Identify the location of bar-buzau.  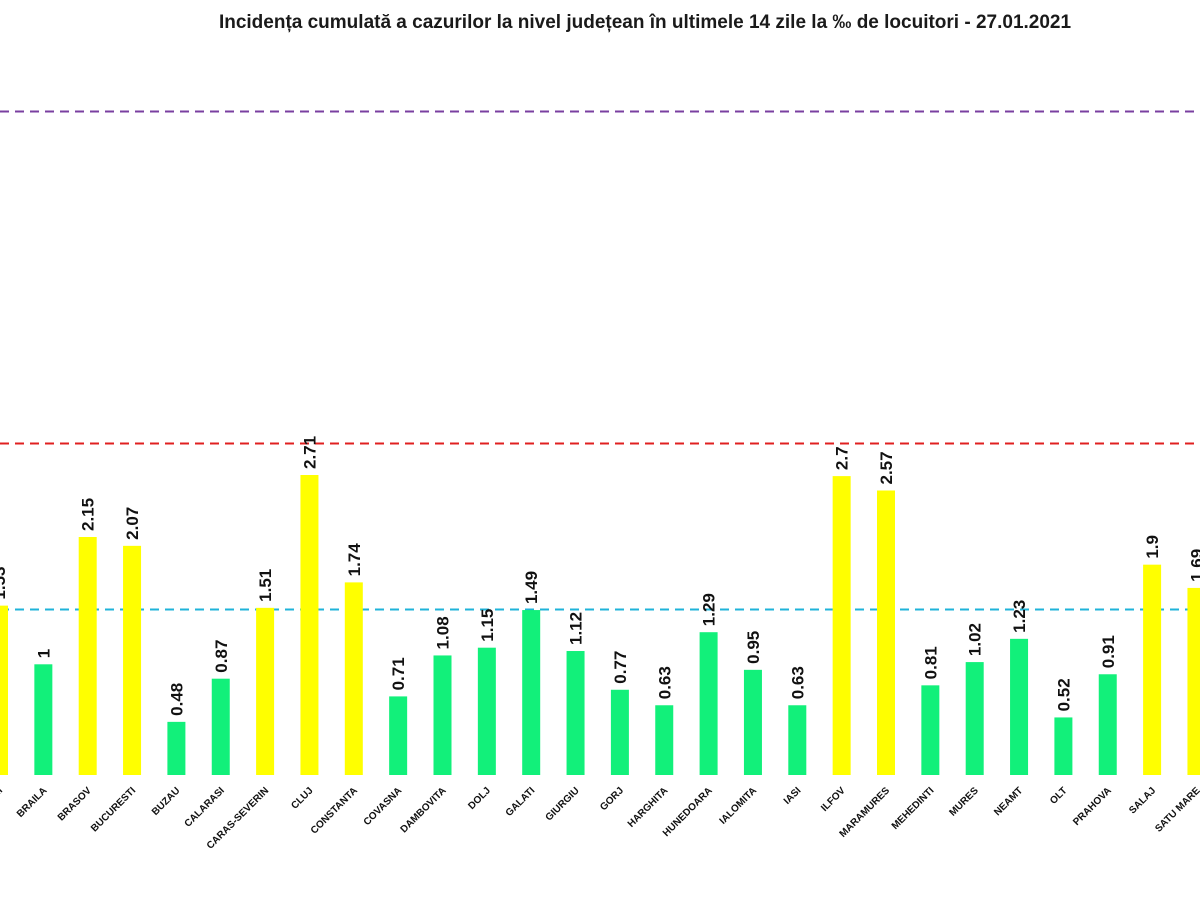
(176, 748).